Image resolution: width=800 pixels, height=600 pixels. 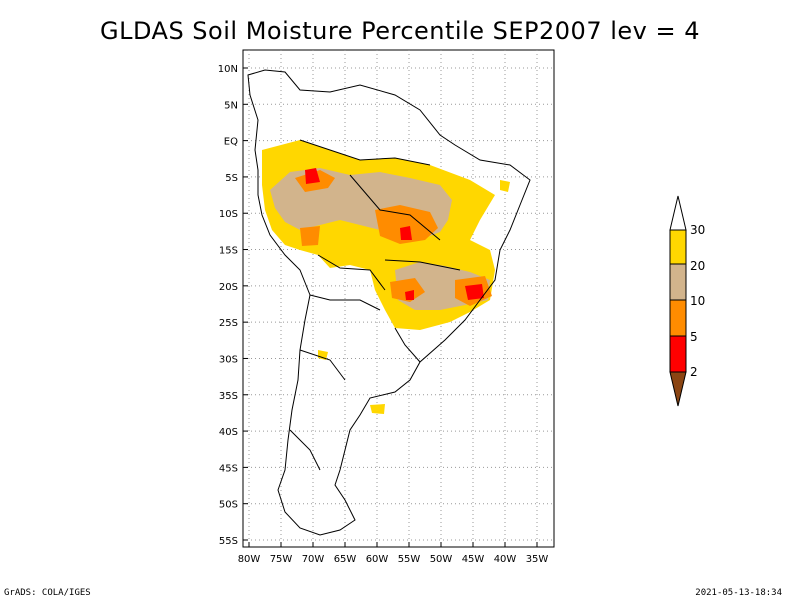 What do you see at coordinates (228, 251) in the screenshot?
I see `lat-tick-label: 15S` at bounding box center [228, 251].